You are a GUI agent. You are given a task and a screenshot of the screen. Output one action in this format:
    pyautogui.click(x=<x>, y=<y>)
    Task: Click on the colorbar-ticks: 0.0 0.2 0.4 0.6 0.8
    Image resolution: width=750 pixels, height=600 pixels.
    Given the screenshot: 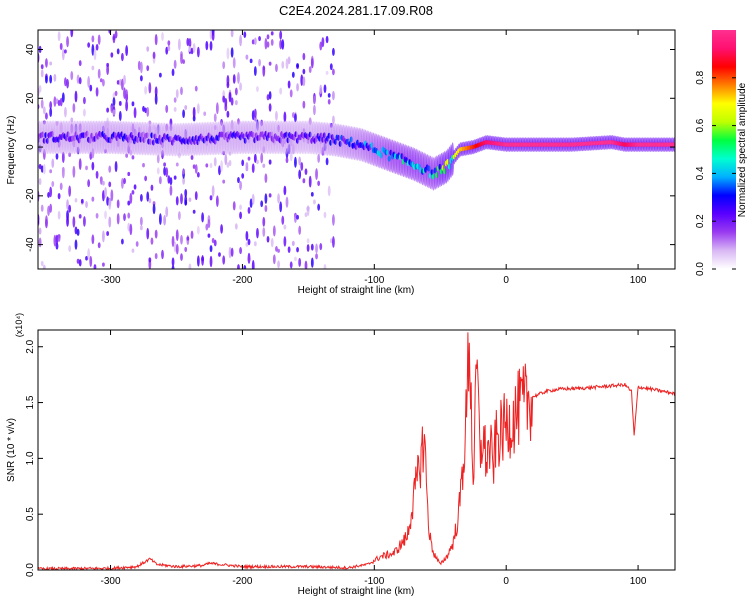 What is the action you would take?
    pyautogui.click(x=715, y=173)
    